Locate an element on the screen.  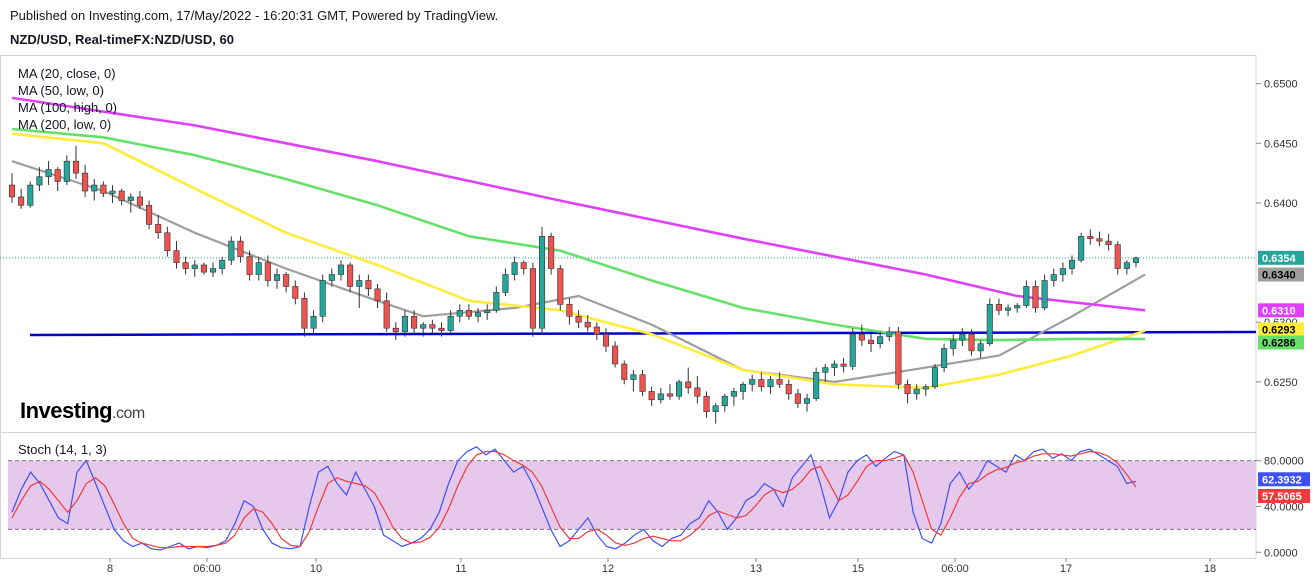
time-tick-label: 12 is located at coordinates (608, 569).